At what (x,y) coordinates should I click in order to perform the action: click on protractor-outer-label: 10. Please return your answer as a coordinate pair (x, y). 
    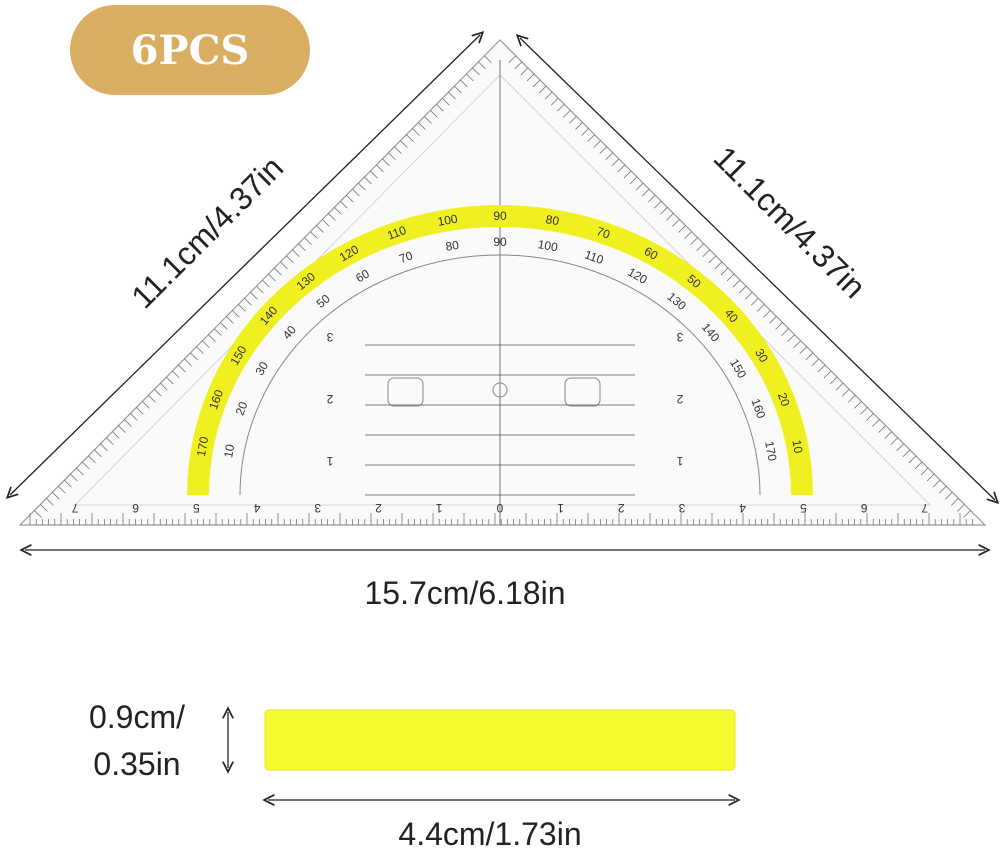
    Looking at the image, I should click on (797, 447).